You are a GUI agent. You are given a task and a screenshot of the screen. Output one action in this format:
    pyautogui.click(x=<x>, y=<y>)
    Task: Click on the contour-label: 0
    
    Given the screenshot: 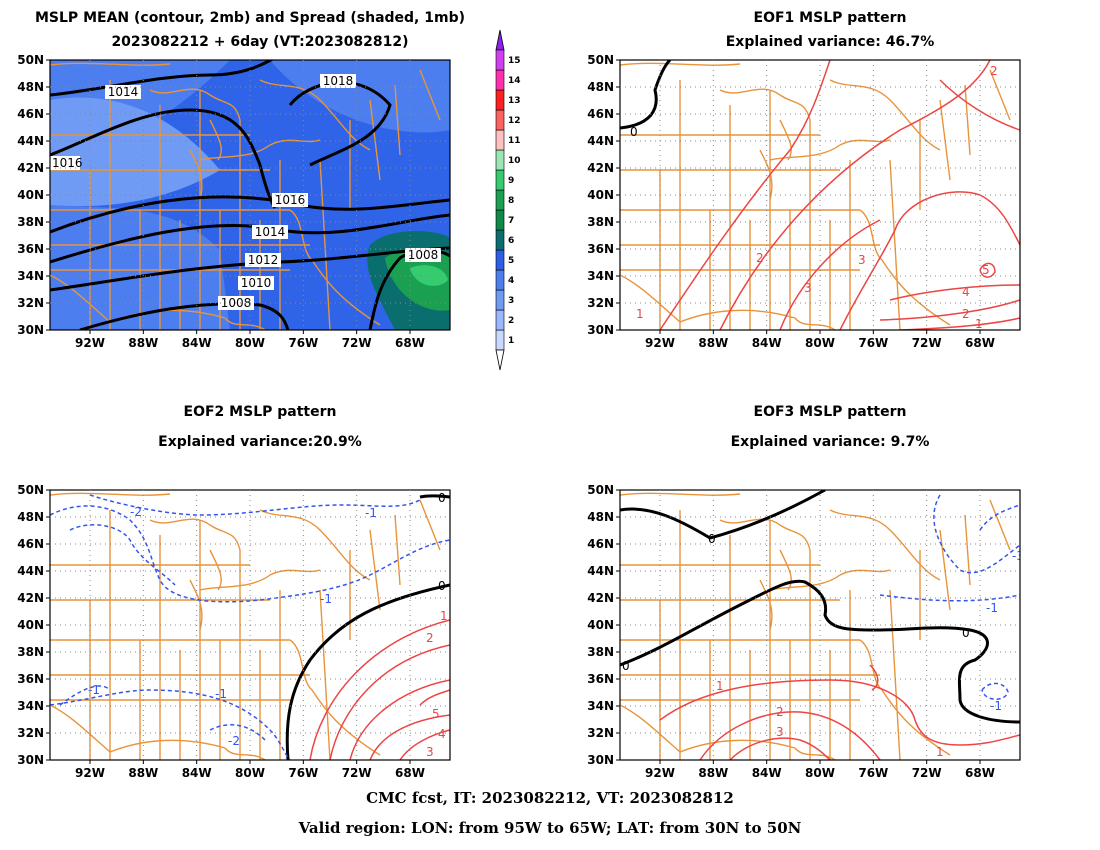 What is the action you would take?
    pyautogui.click(x=626, y=666)
    